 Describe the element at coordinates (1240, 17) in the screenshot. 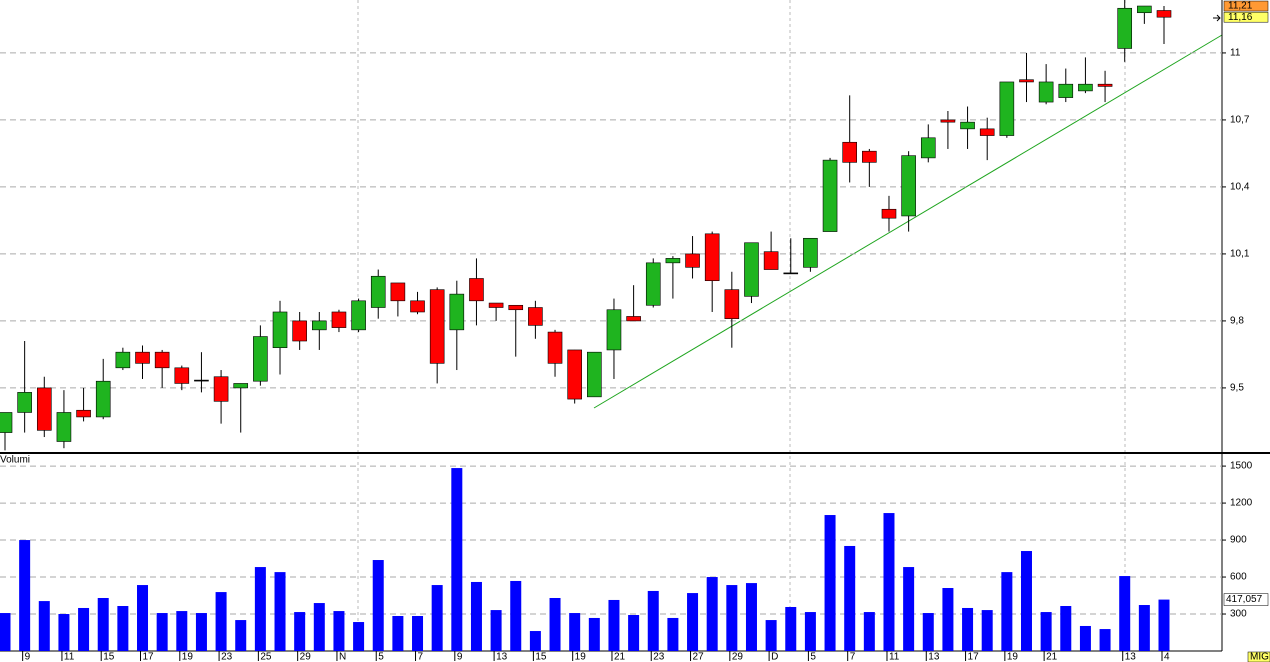

I see `price-label: 11,16` at that location.